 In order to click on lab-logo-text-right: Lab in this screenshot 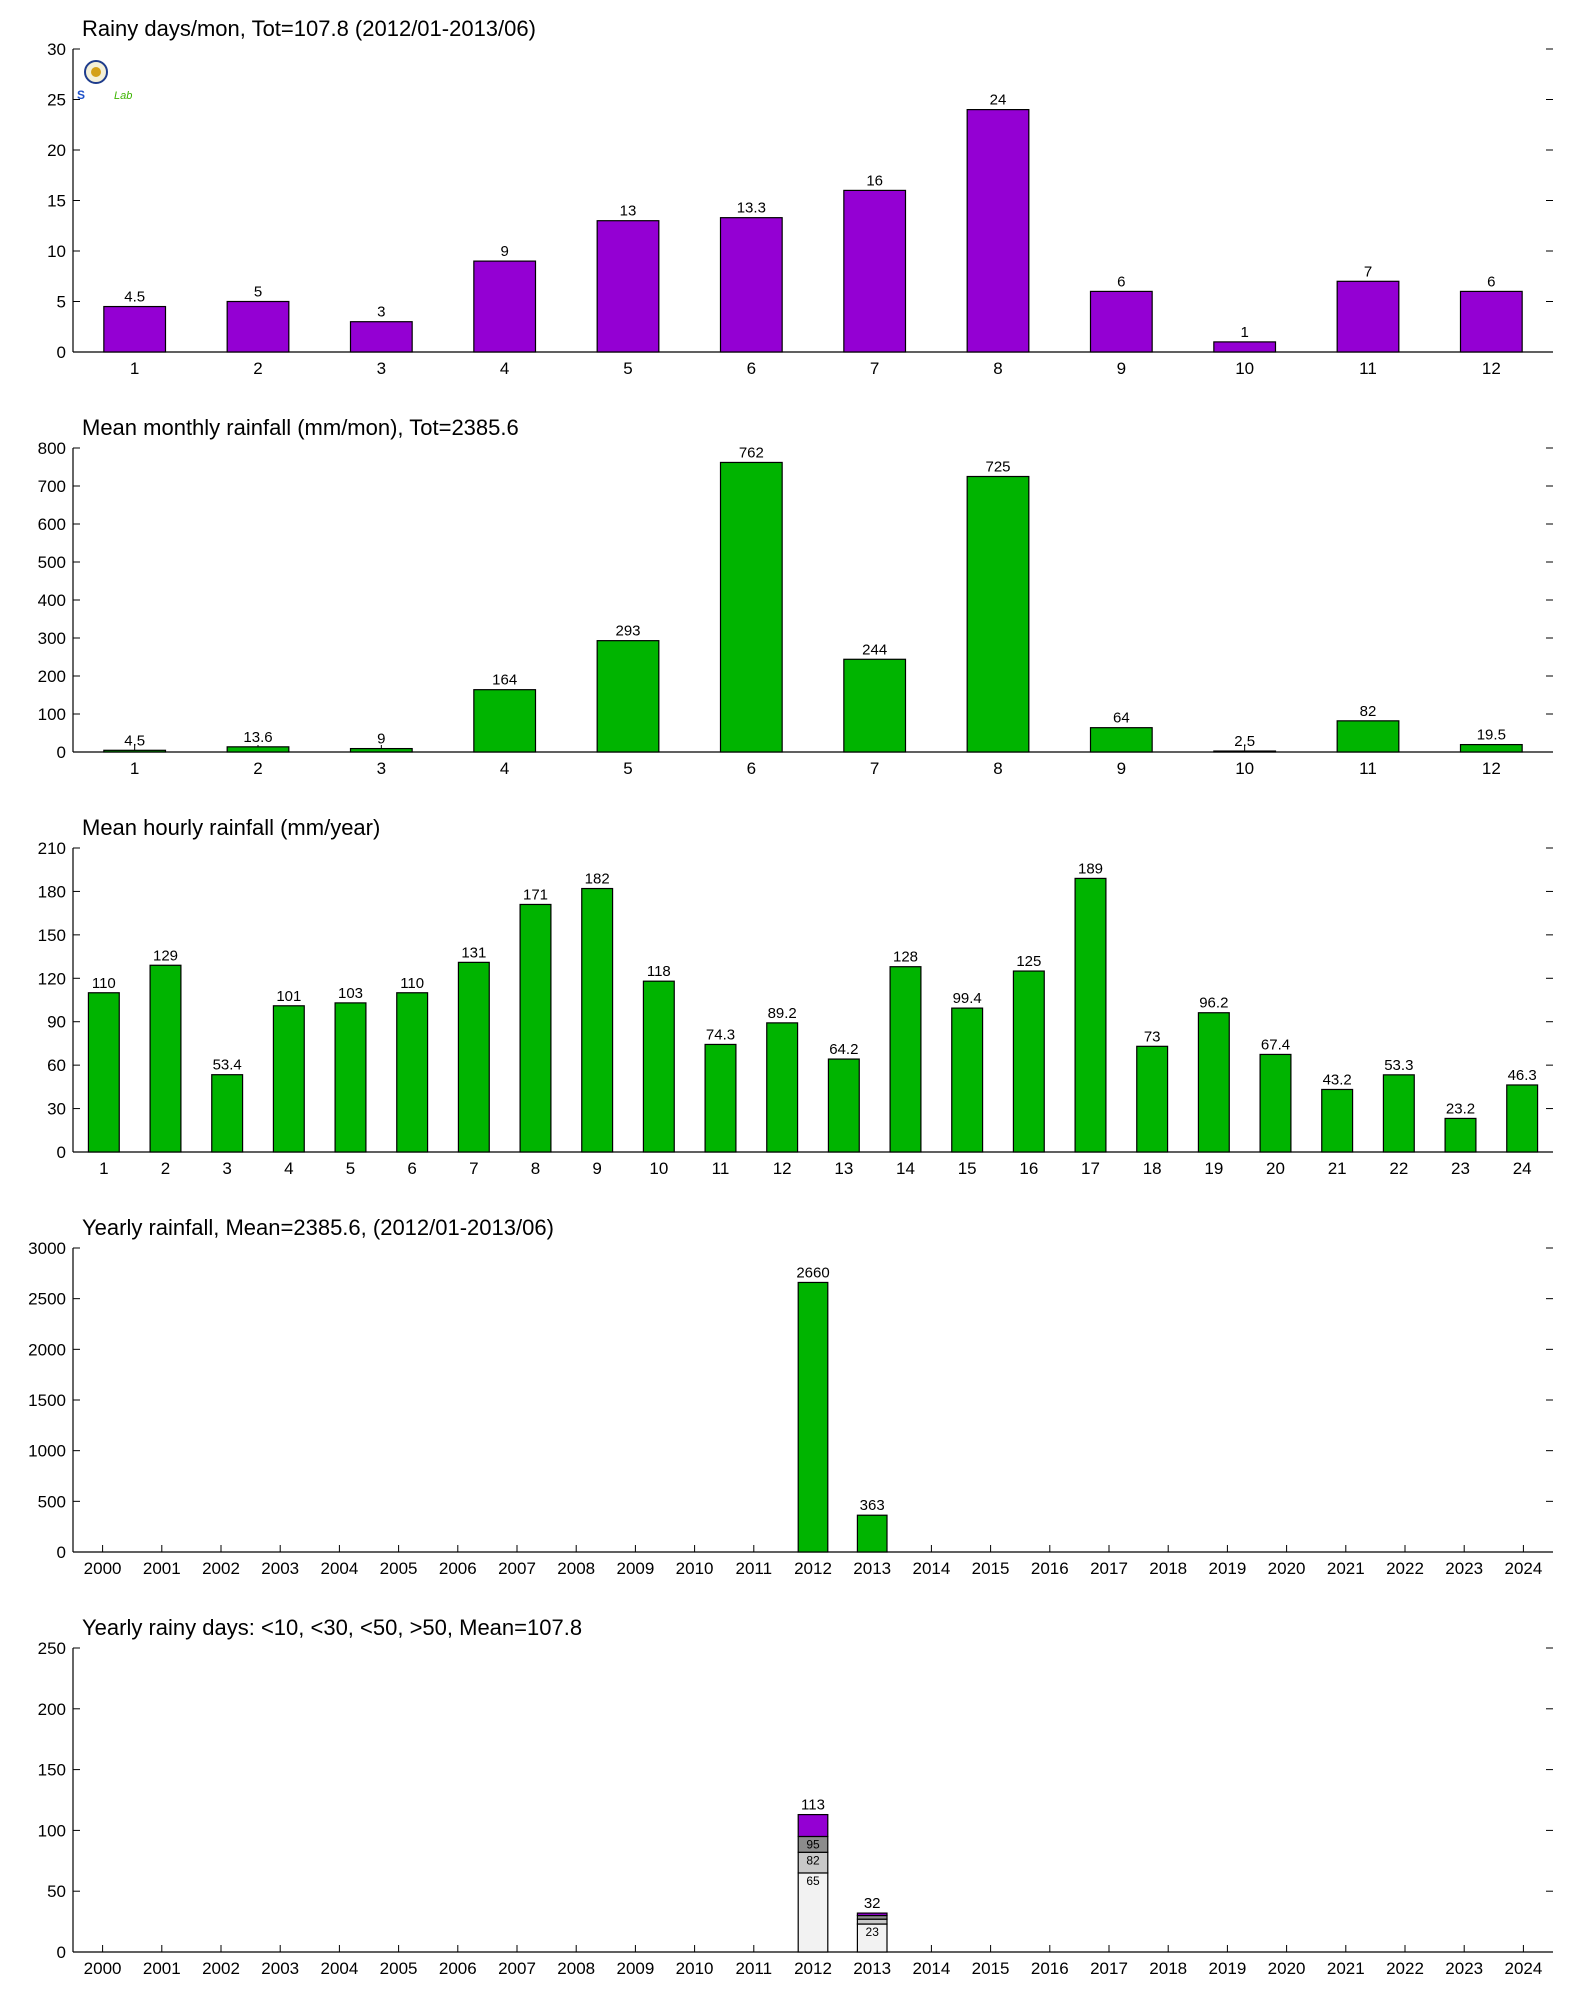, I will do `click(123, 96)`.